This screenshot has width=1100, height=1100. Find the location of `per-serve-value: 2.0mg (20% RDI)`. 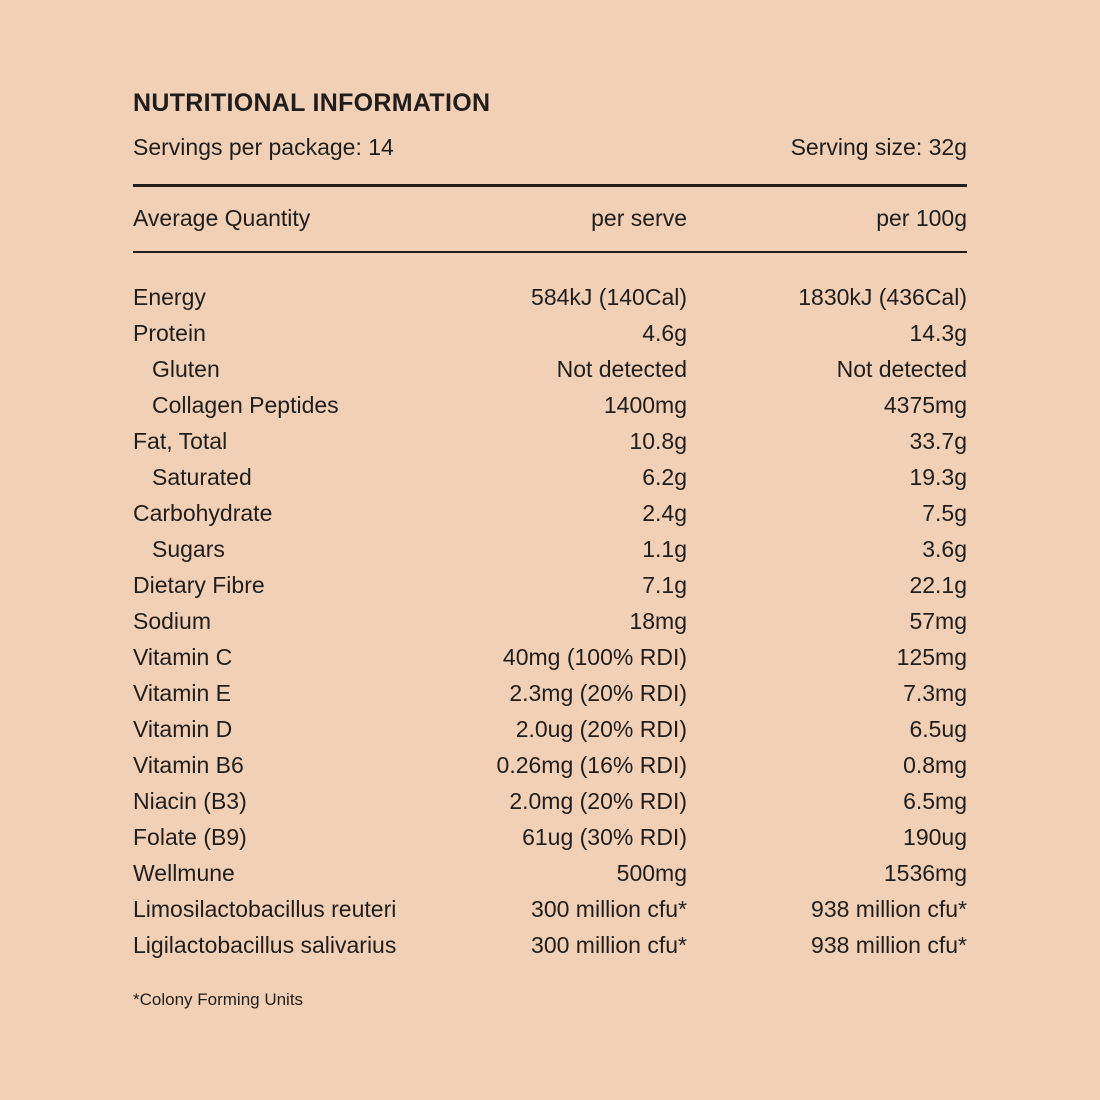

per-serve-value: 2.0mg (20% RDI) is located at coordinates (598, 801).